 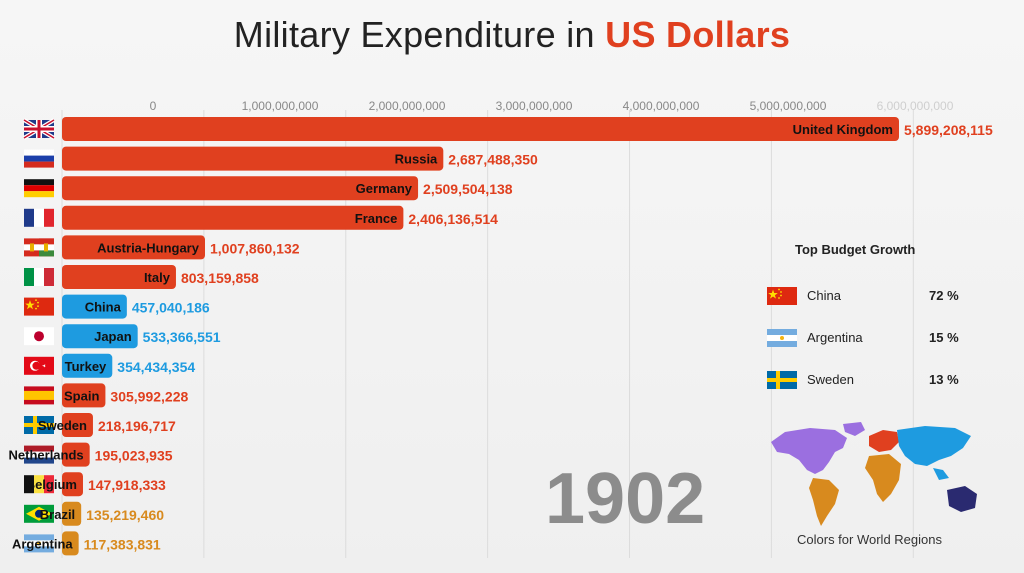 What do you see at coordinates (824, 295) in the screenshot?
I see `growth-country: China` at bounding box center [824, 295].